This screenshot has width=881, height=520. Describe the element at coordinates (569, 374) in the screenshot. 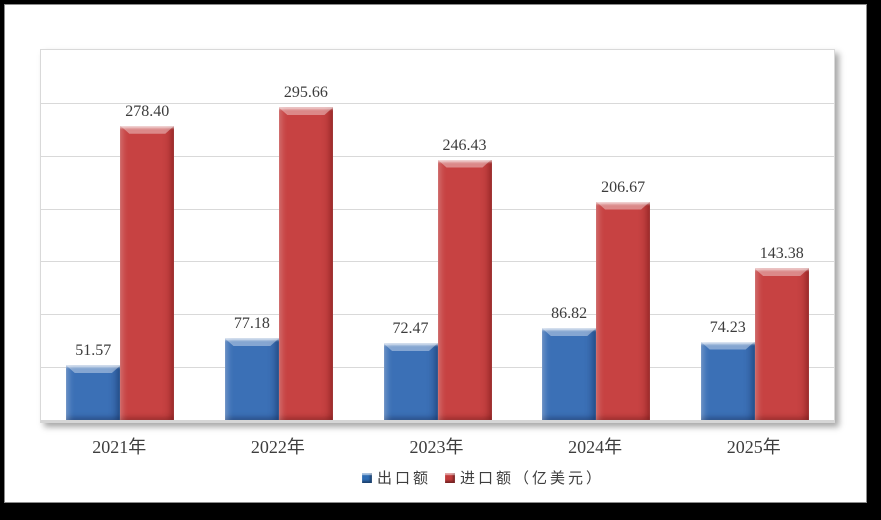

I see `bar-export-2024年` at that location.